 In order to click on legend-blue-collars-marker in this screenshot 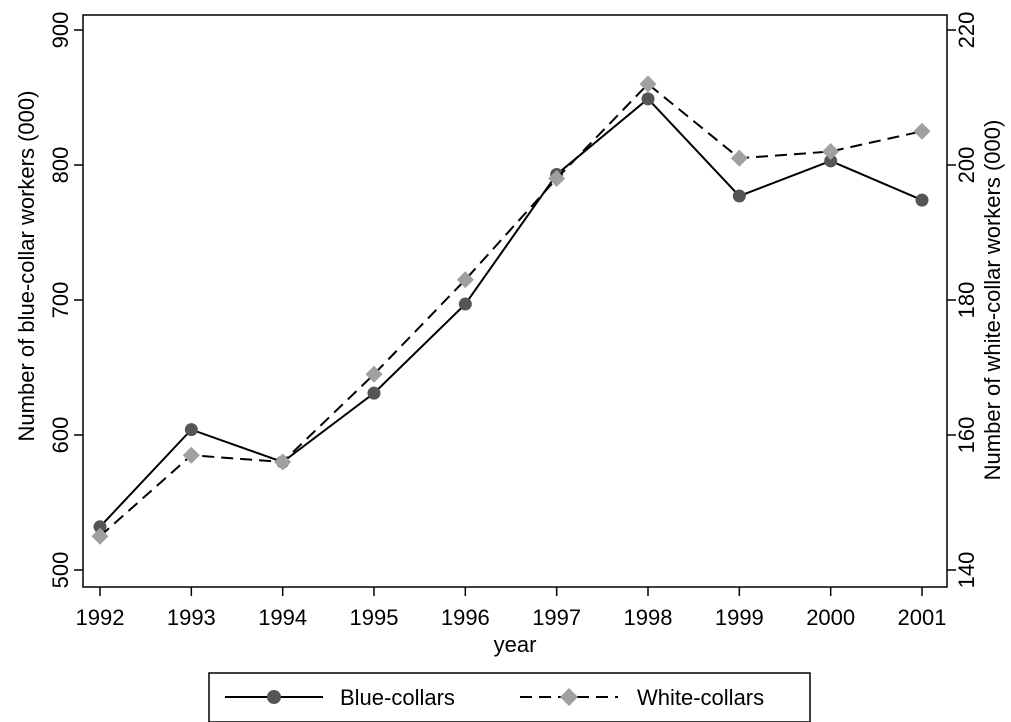, I will do `click(274, 697)`.